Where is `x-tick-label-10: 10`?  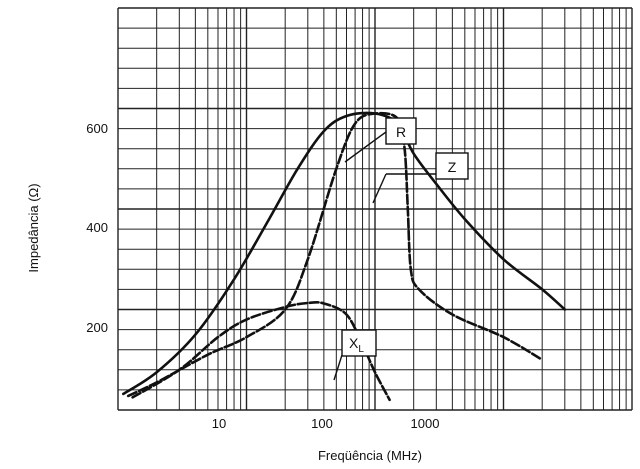
x-tick-label-10: 10 is located at coordinates (219, 423).